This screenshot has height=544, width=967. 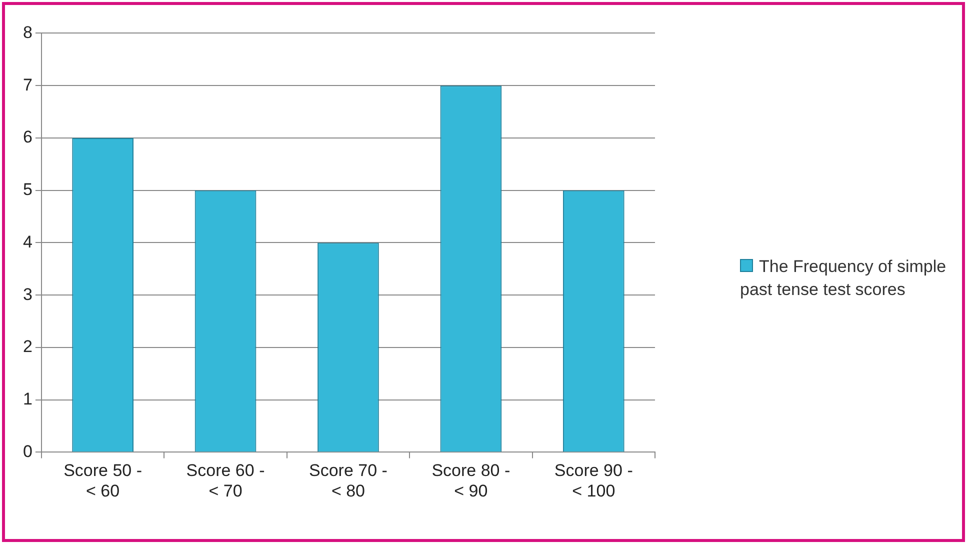 I want to click on y-tick-label: 2, so click(x=27, y=346).